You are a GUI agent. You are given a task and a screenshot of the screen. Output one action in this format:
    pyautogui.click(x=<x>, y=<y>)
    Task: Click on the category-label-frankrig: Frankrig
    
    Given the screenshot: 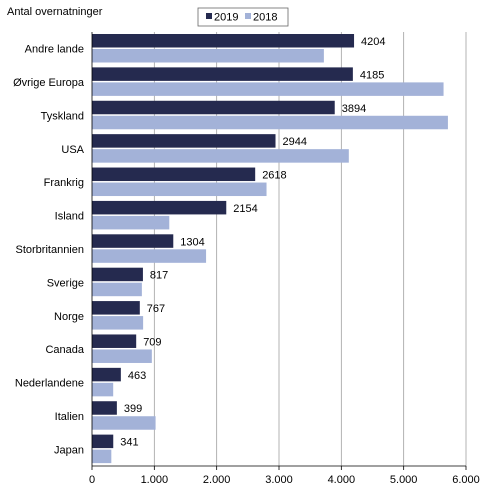 What is the action you would take?
    pyautogui.click(x=64, y=183)
    